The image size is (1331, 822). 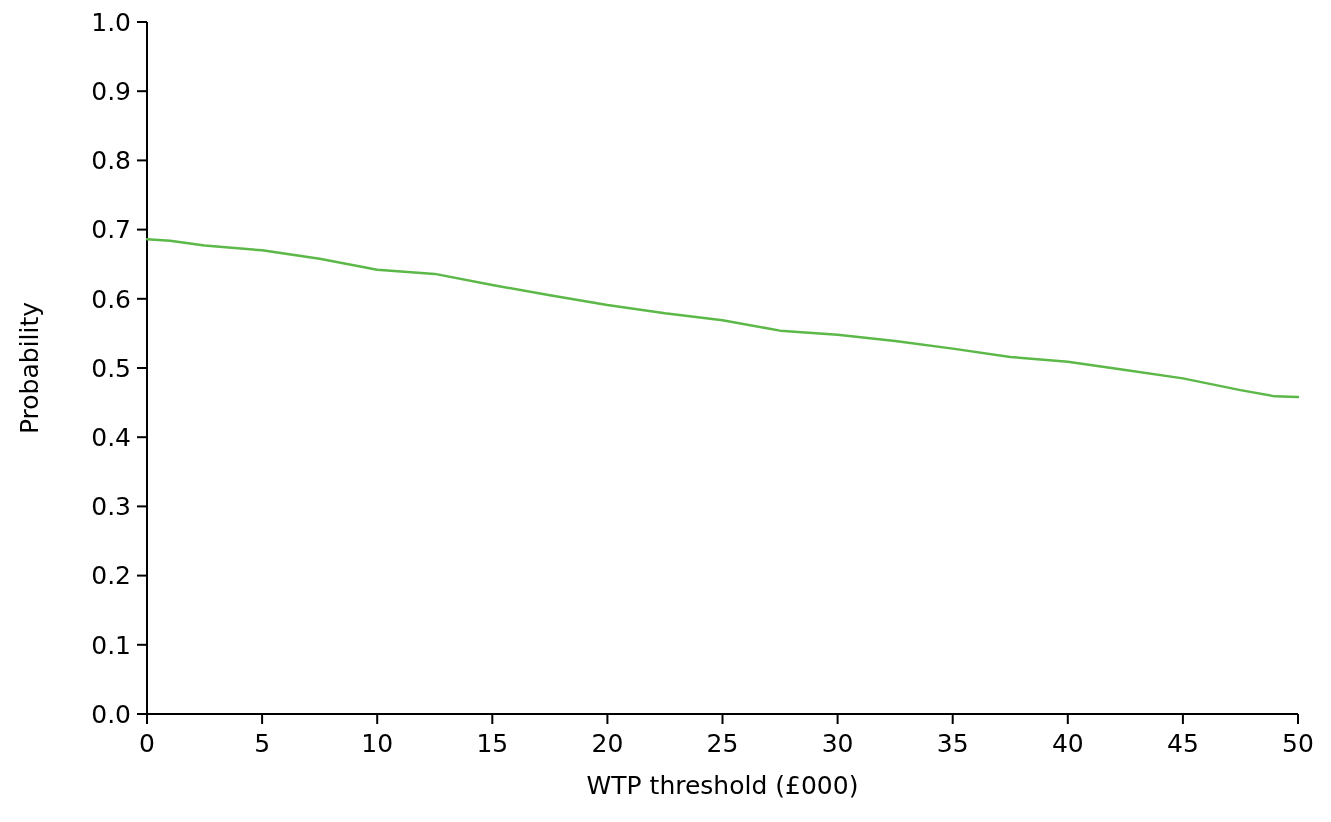 What do you see at coordinates (1182, 743) in the screenshot?
I see `x-tick-label: 45` at bounding box center [1182, 743].